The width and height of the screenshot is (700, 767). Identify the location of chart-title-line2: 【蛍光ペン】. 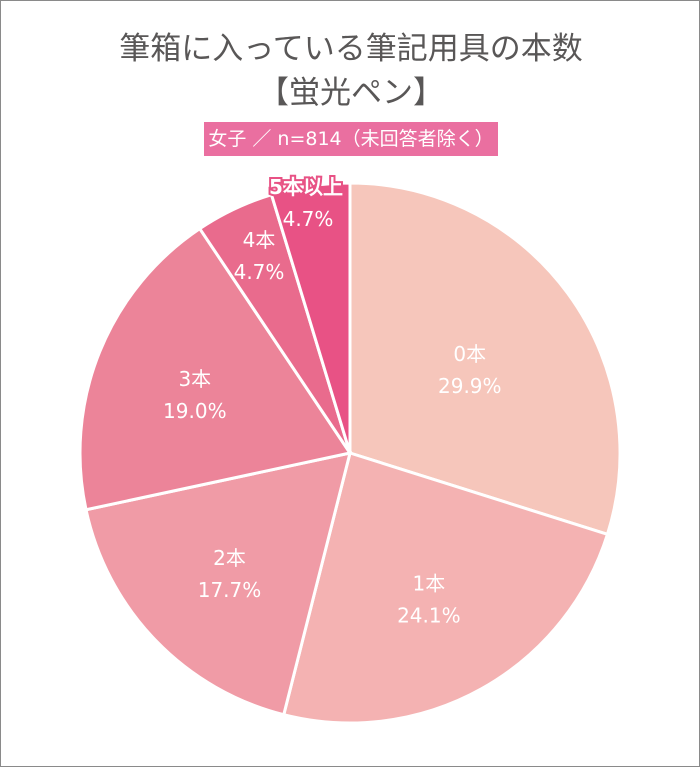
(351, 93).